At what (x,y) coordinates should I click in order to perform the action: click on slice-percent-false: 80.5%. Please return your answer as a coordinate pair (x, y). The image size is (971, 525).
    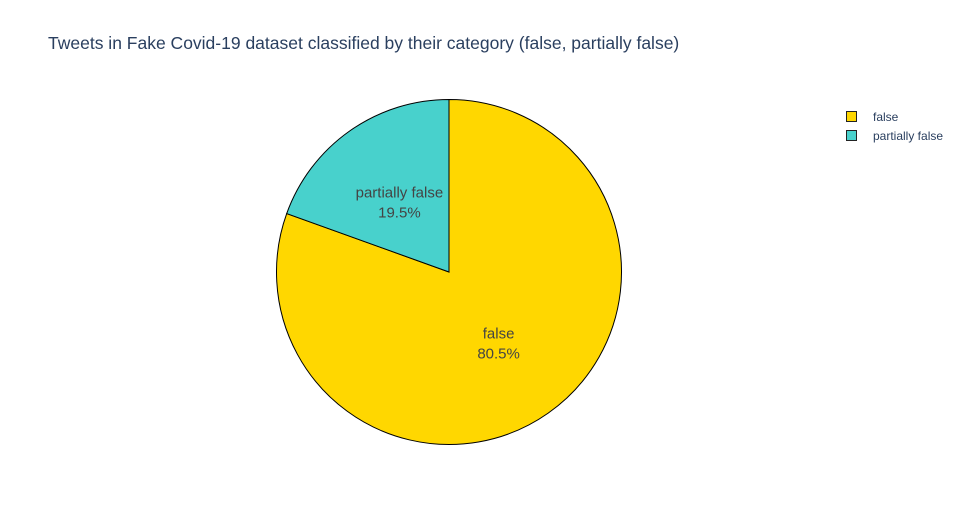
    Looking at the image, I should click on (498, 354).